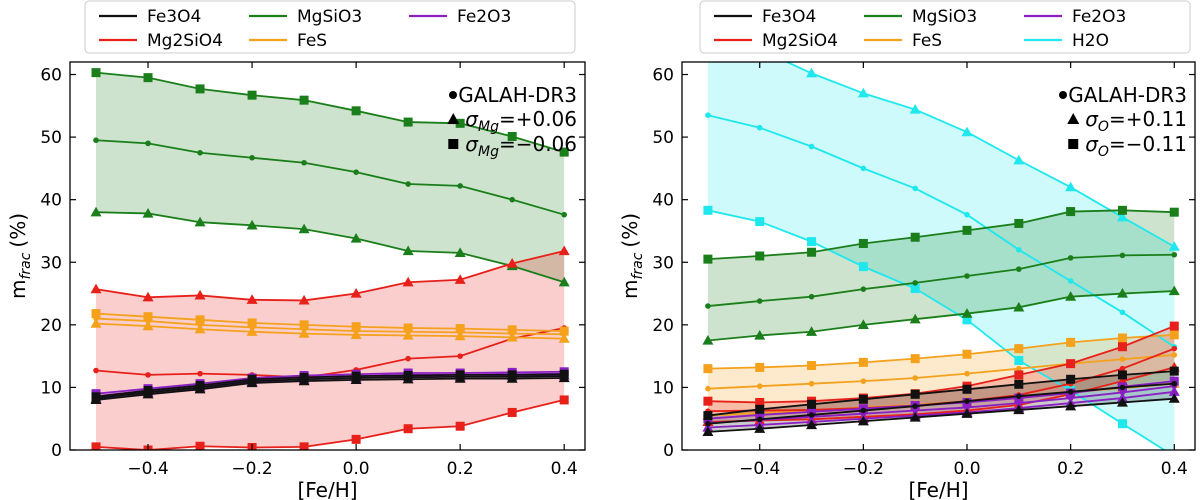 Image resolution: width=1200 pixels, height=500 pixels. I want to click on x-axis-label: [Fe/H], so click(327, 489).